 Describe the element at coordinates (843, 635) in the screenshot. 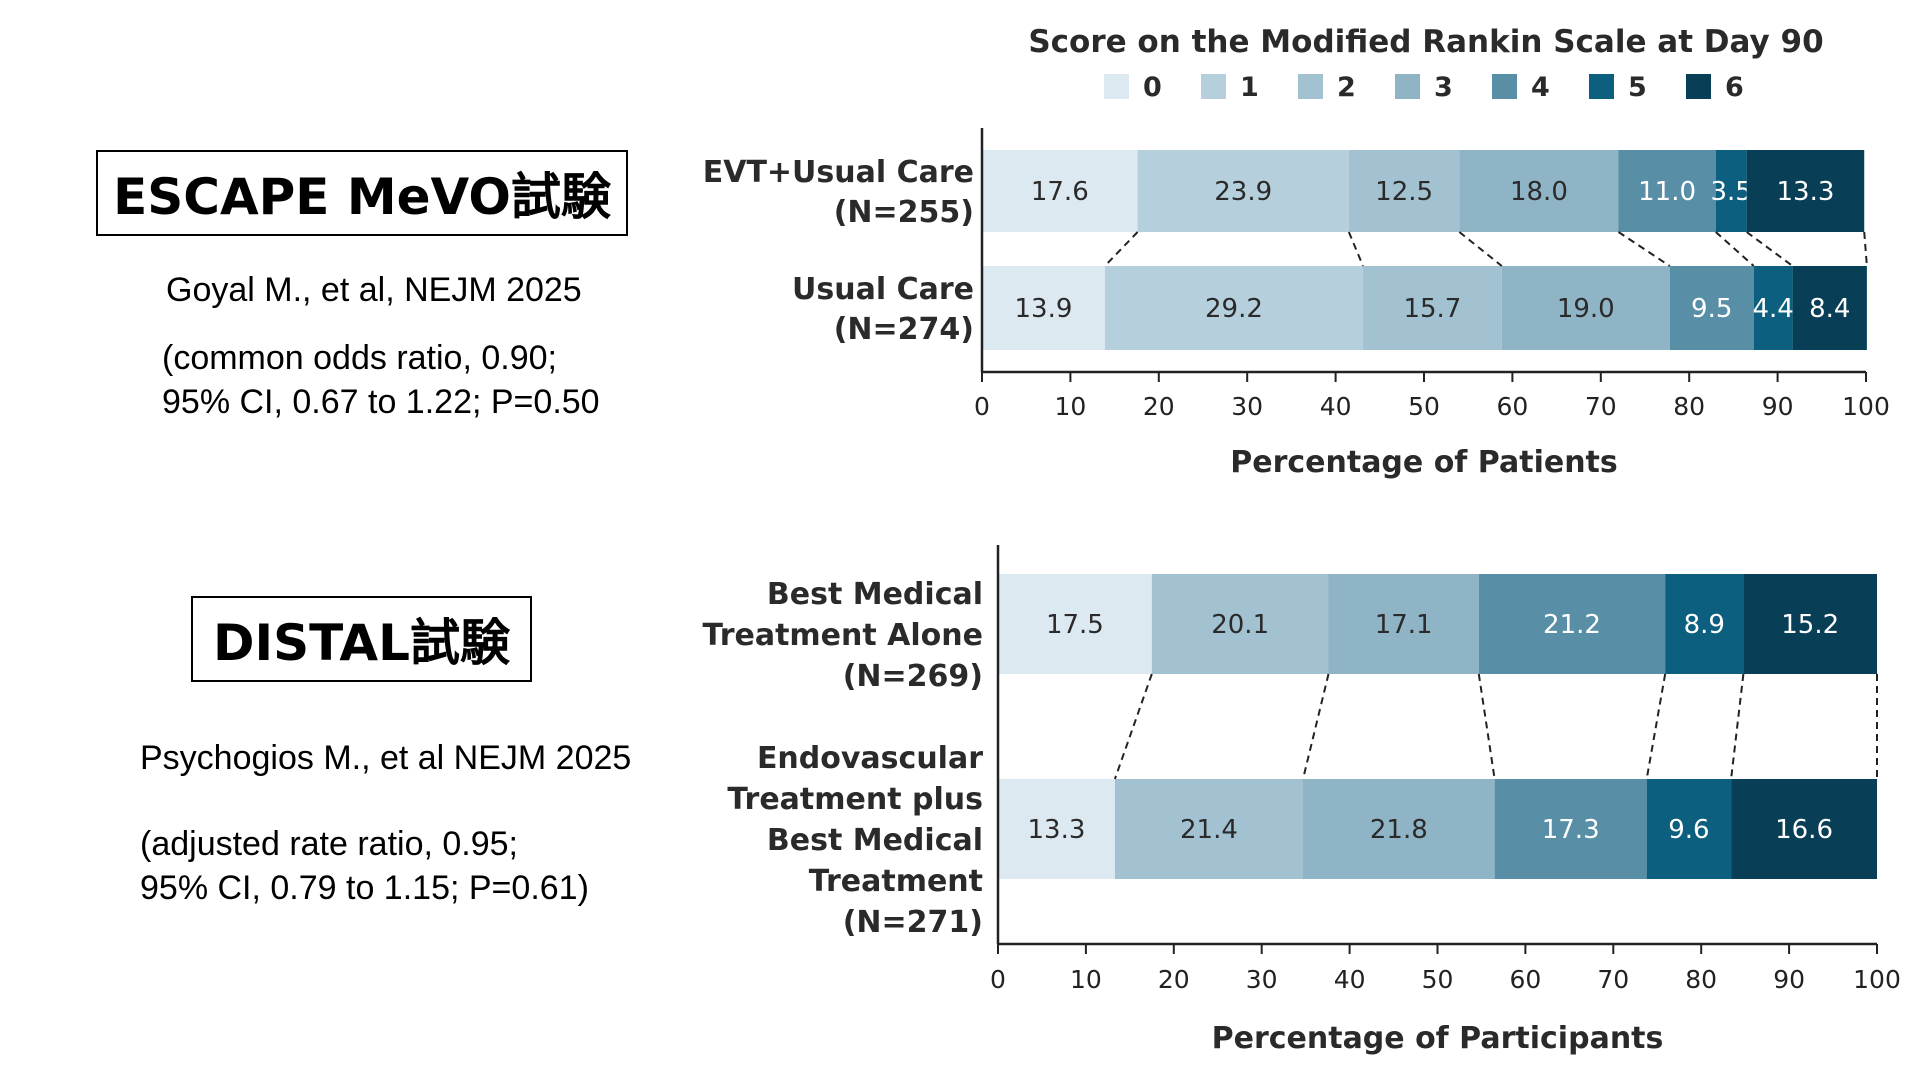

I see `chart2-row1-label-line: Treatment Alone` at that location.